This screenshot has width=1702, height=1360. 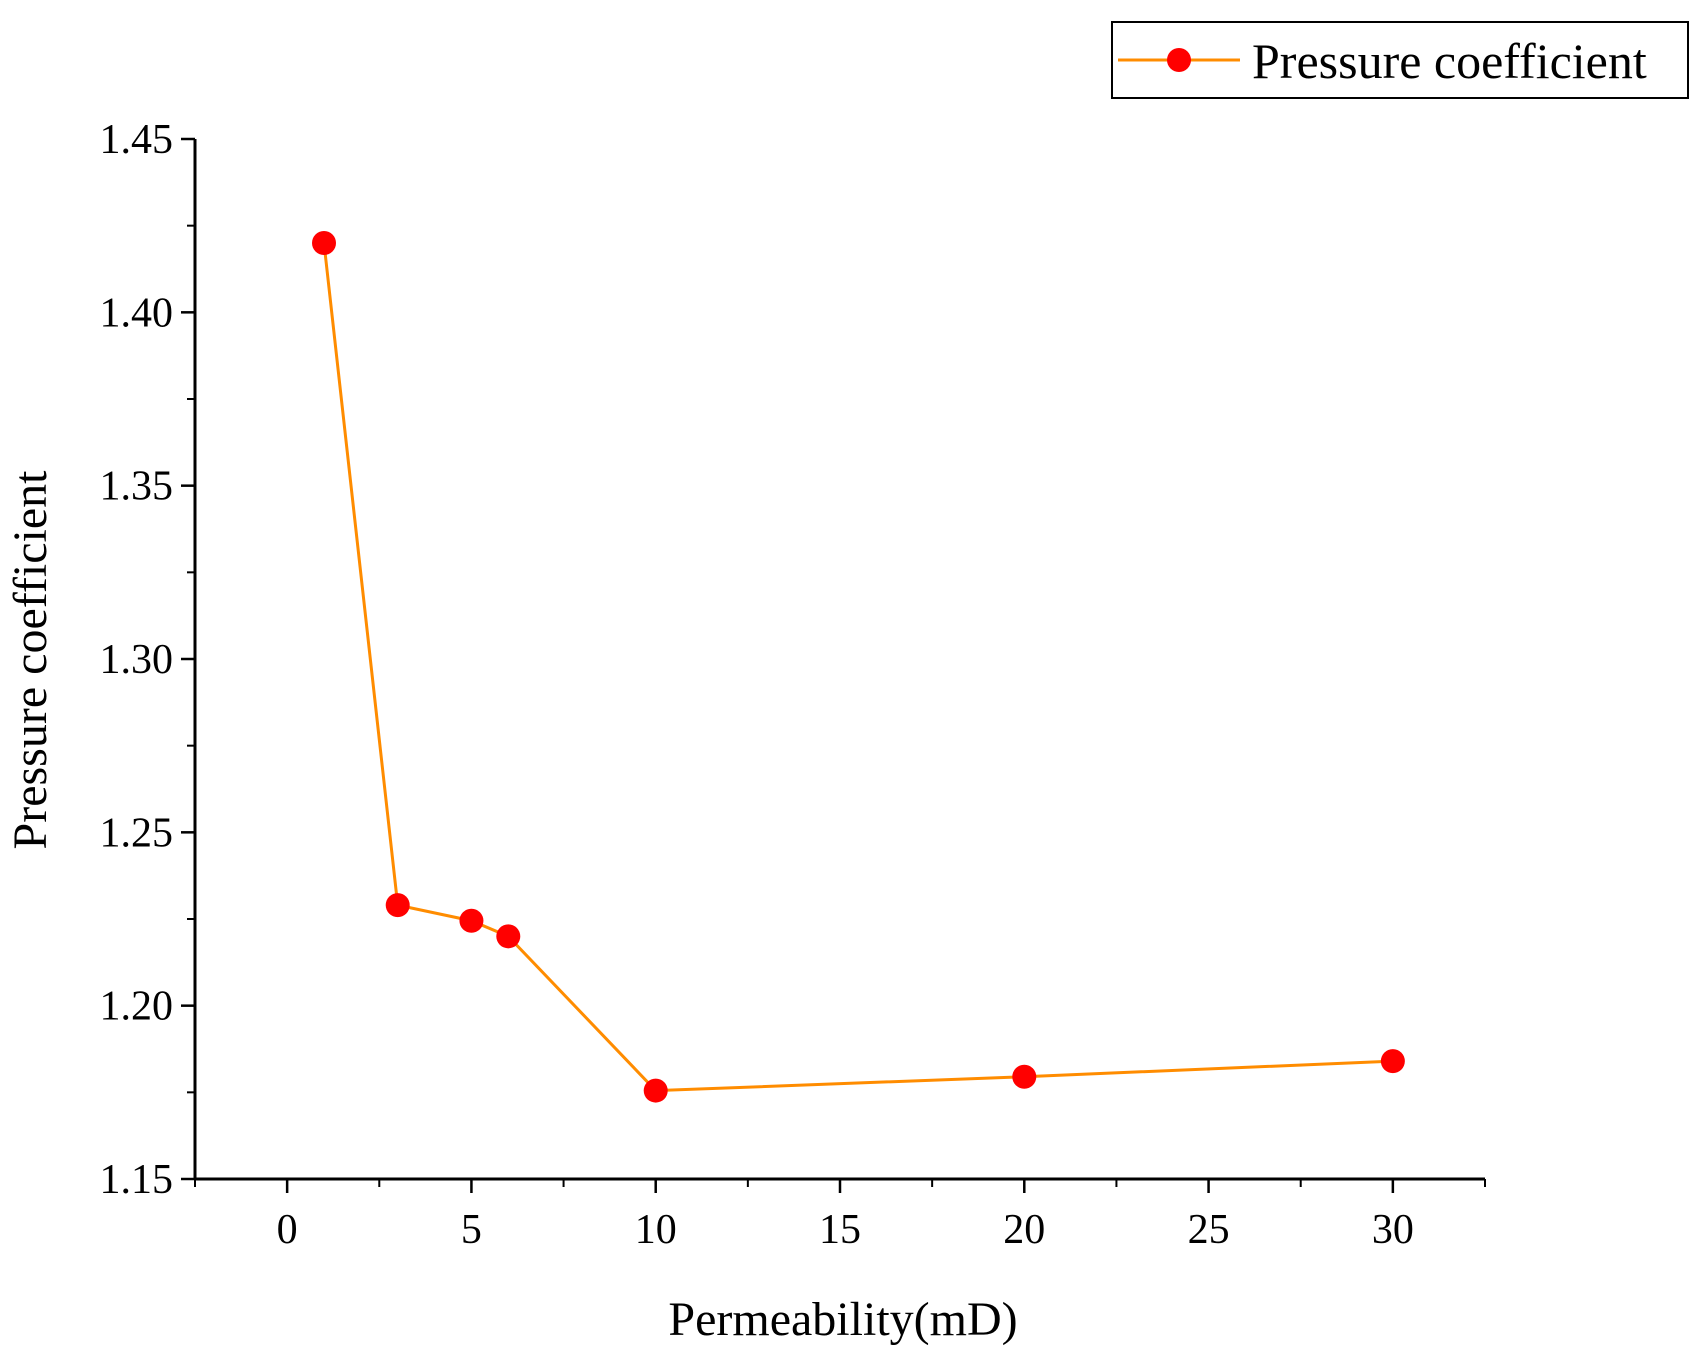 I want to click on x-tick-label: 5, so click(x=471, y=1230).